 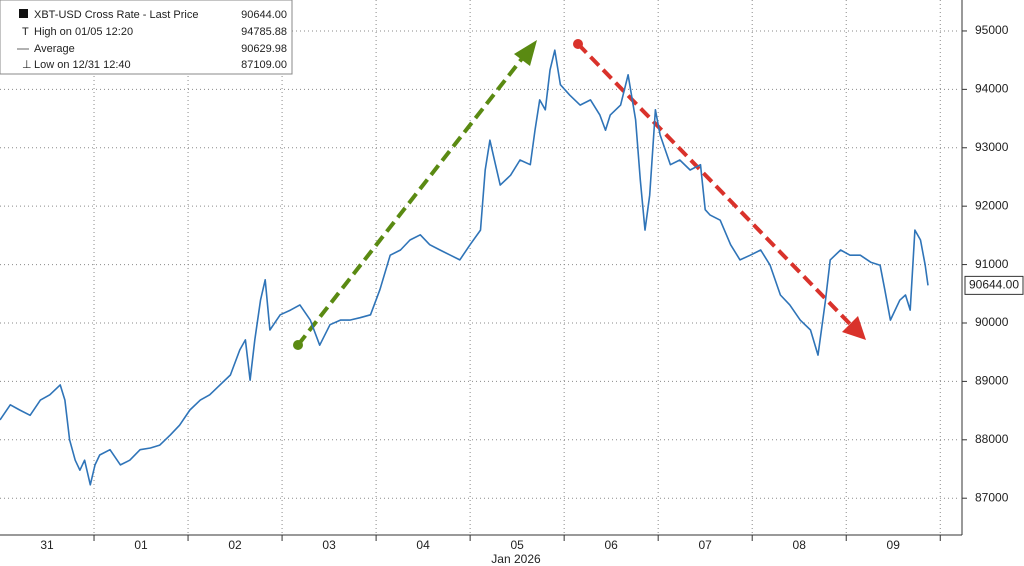 I want to click on legend-value: 94785.88, so click(x=264, y=32).